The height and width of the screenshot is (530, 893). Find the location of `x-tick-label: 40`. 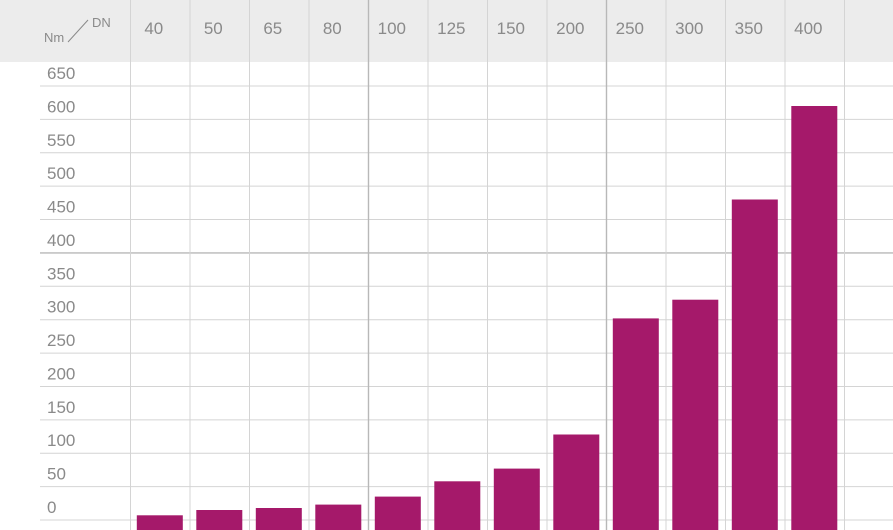

x-tick-label: 40 is located at coordinates (153, 28).